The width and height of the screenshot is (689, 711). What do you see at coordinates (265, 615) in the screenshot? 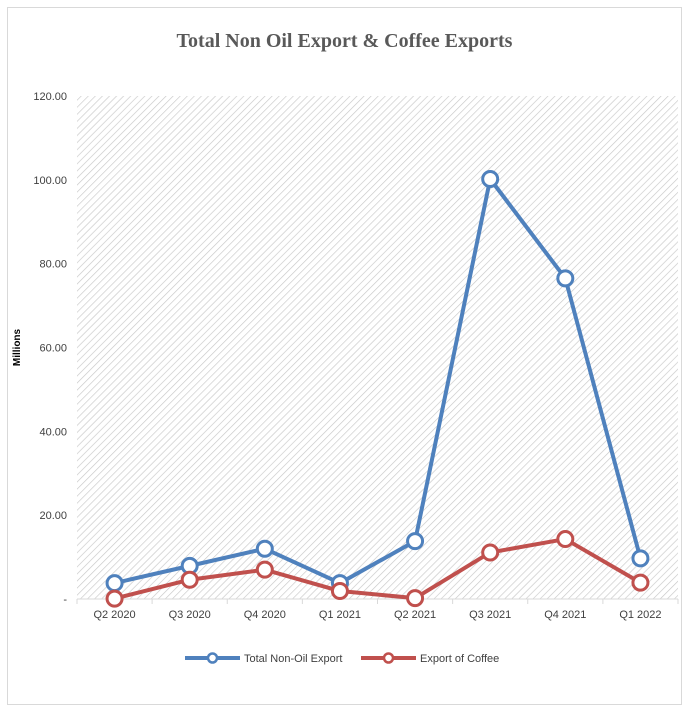
I see `x-tick-label: Q4 2020` at bounding box center [265, 615].